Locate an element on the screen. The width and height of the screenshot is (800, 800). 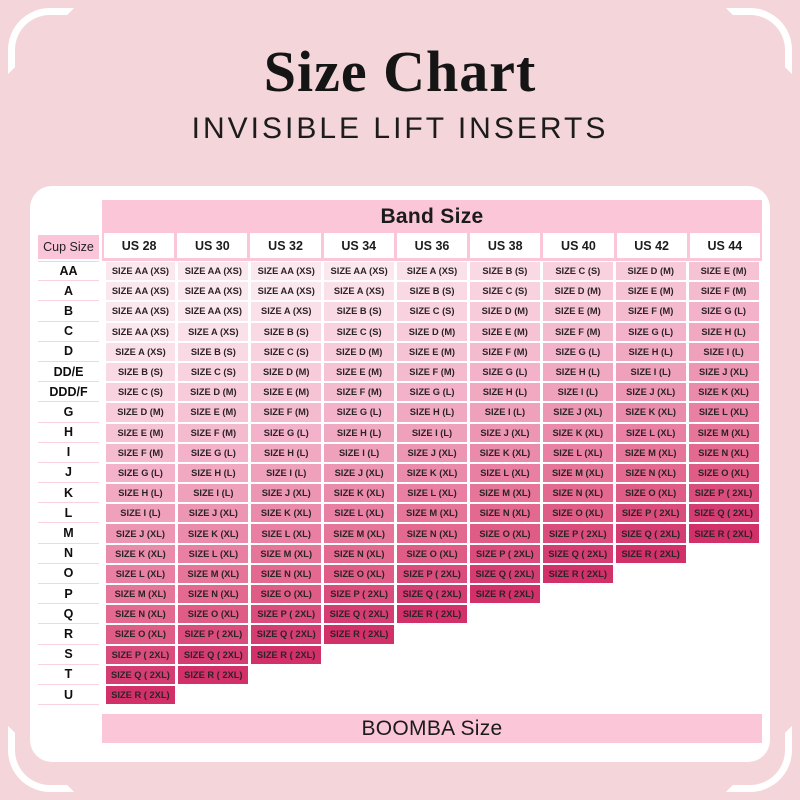
row-cells: SIZE Q ( 2XL) SIZE R ( 2XL) is located at coordinates (432, 675).